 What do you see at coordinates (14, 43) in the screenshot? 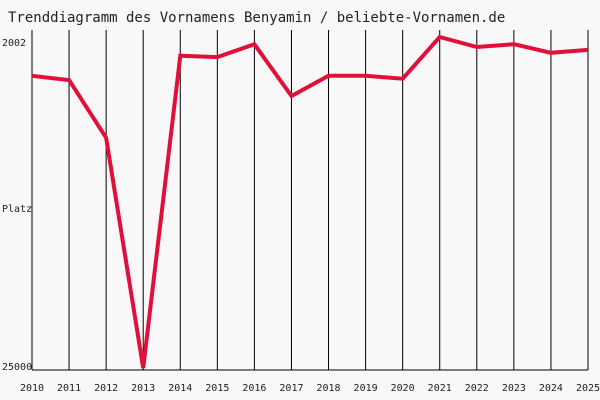
I see `y-top-label: 2002` at bounding box center [14, 43].